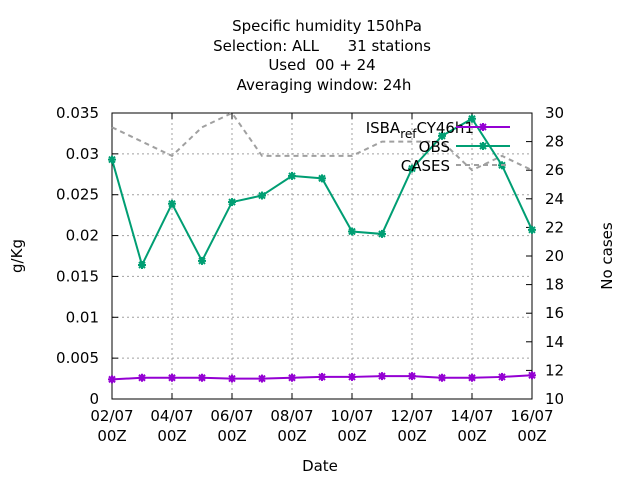 The image size is (640, 480). Describe the element at coordinates (554, 170) in the screenshot. I see `y2-tick-label: 26` at that location.